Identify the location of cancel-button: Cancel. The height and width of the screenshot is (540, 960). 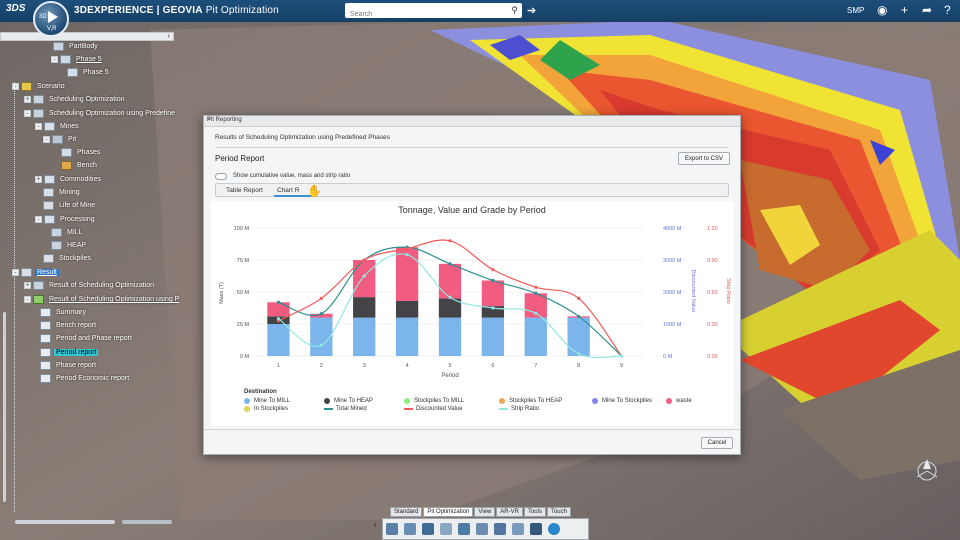
(717, 443).